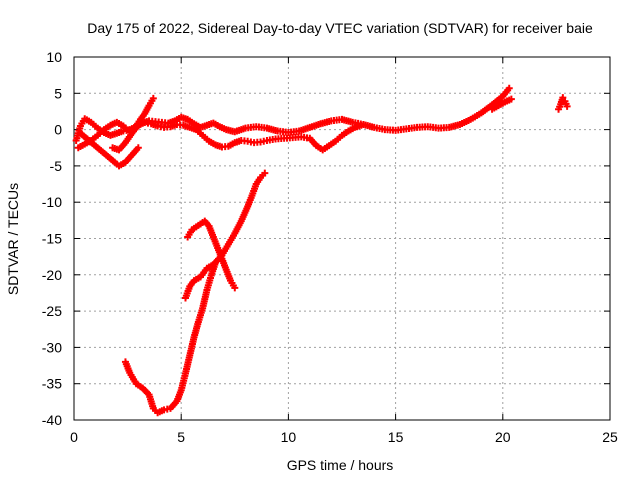 Image resolution: width=640 pixels, height=480 pixels. I want to click on y-tick-label: -15, so click(52, 239).